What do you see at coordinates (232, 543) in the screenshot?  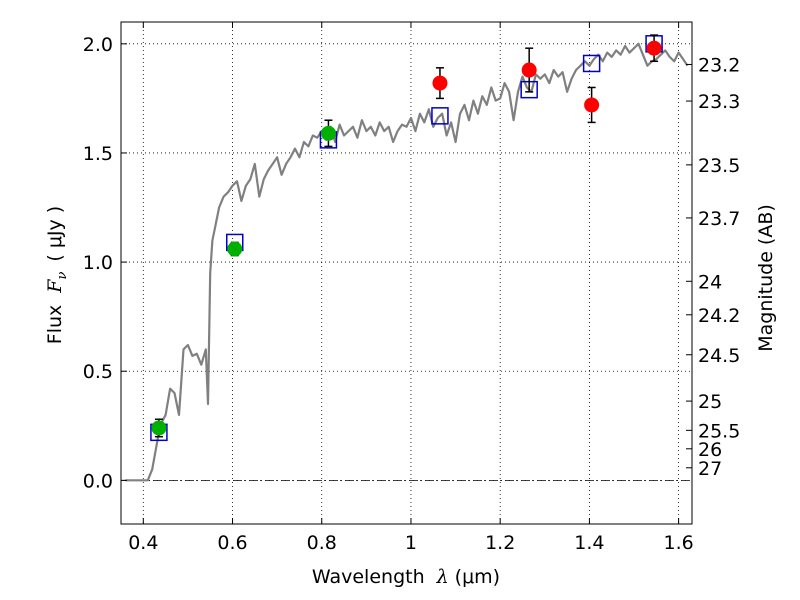 I see `x-tick-label: 0.6` at bounding box center [232, 543].